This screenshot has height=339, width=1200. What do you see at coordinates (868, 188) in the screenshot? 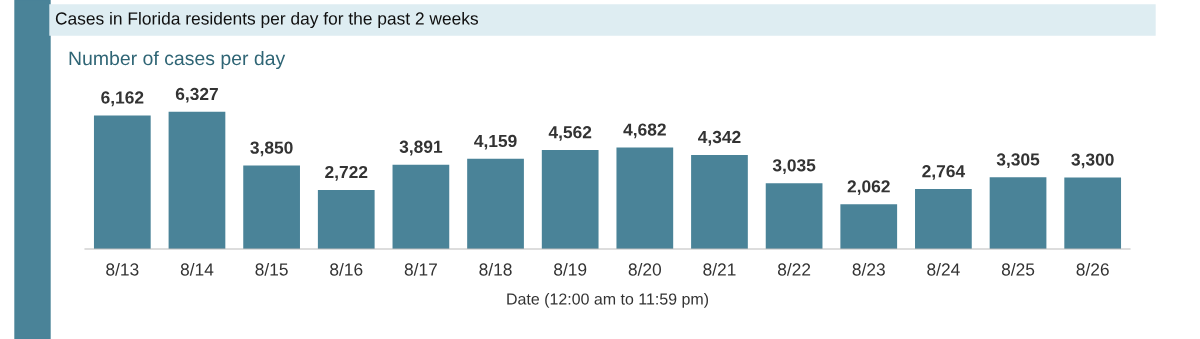
I see `data-label: 2,062` at bounding box center [868, 188].